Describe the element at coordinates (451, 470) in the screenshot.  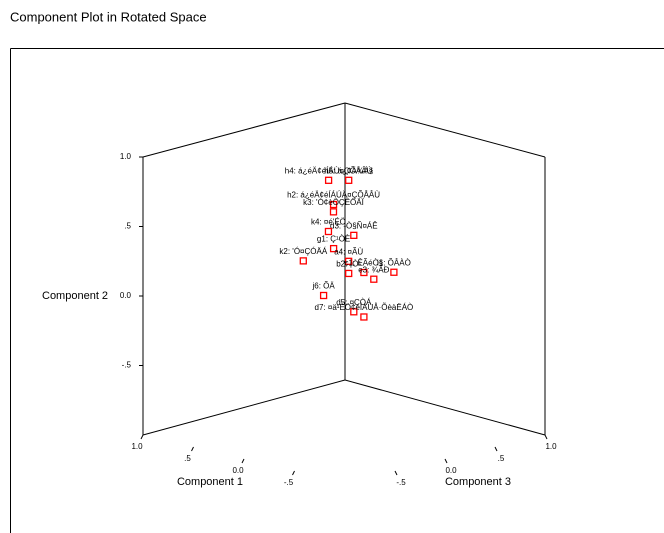
I see `z-tick-label: 0.0` at that location.